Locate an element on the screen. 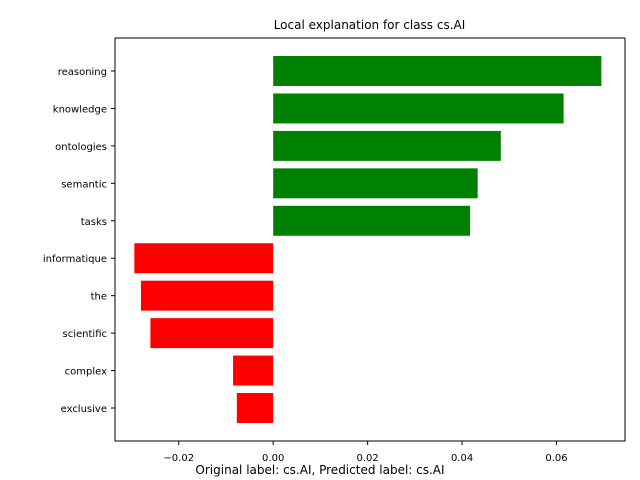 Image resolution: width=640 pixels, height=480 pixels. bar-scientific is located at coordinates (212, 333).